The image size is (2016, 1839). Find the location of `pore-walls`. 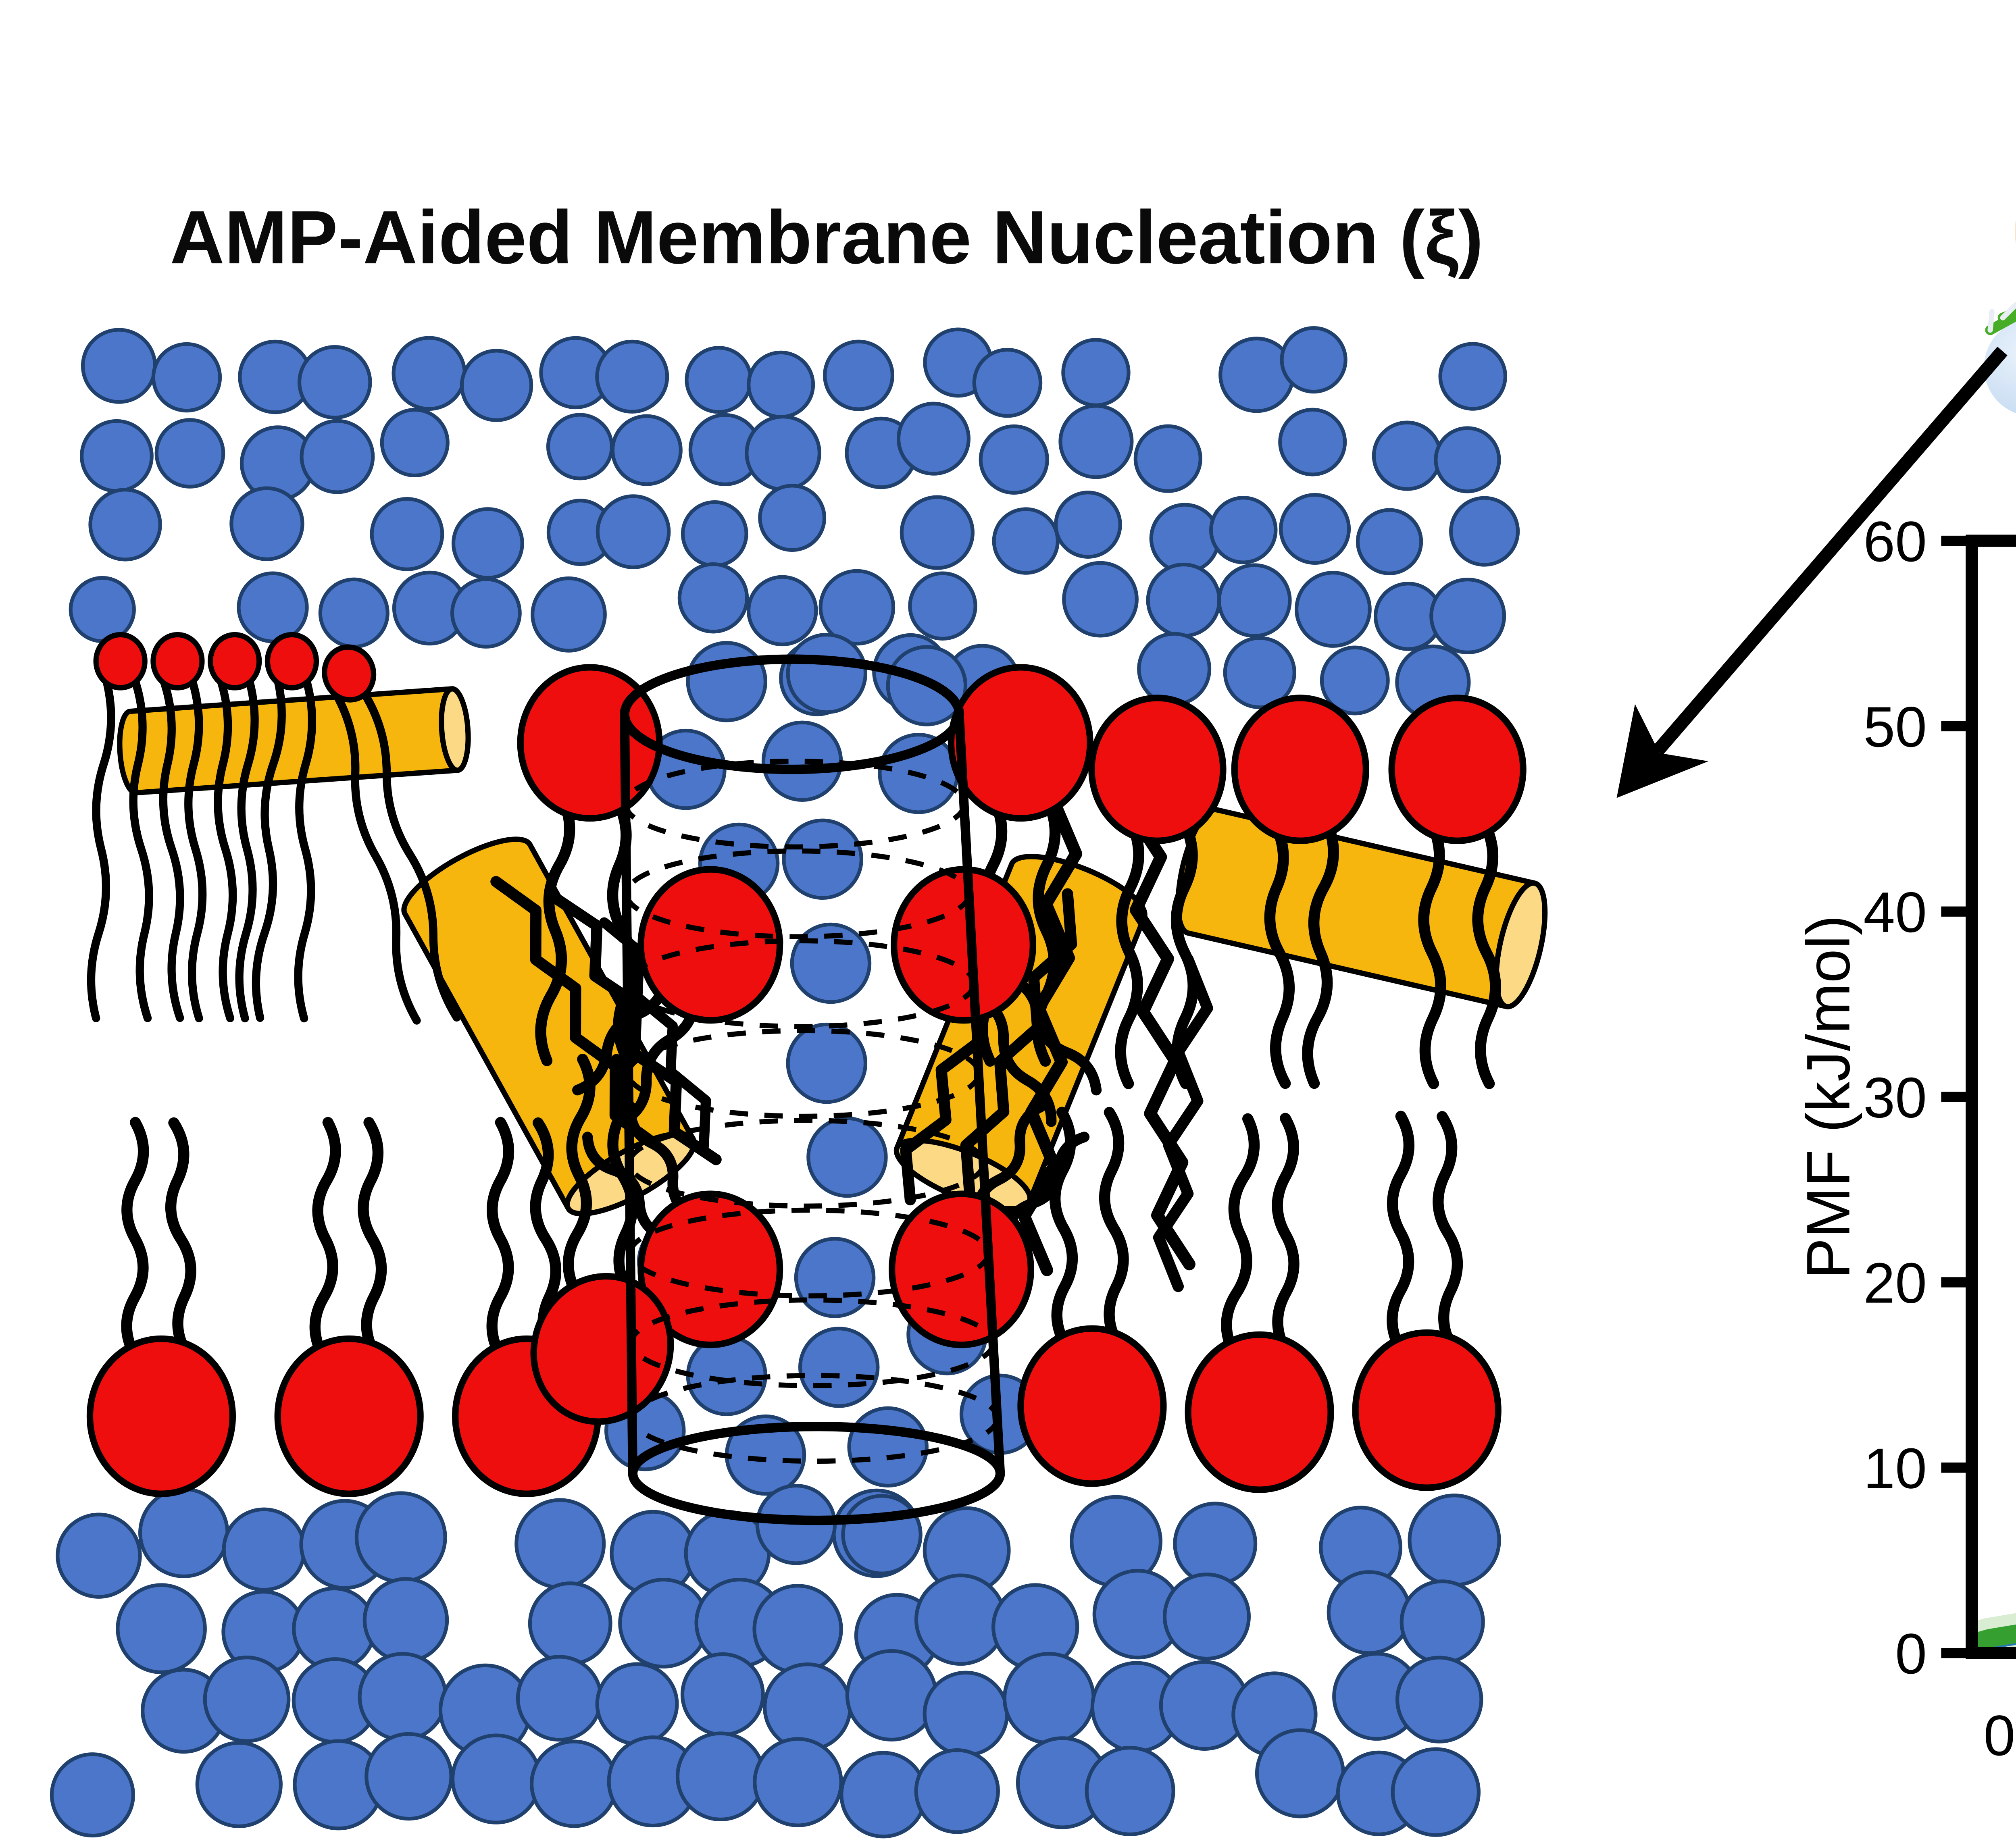

pore-walls is located at coordinates (813, 1096).